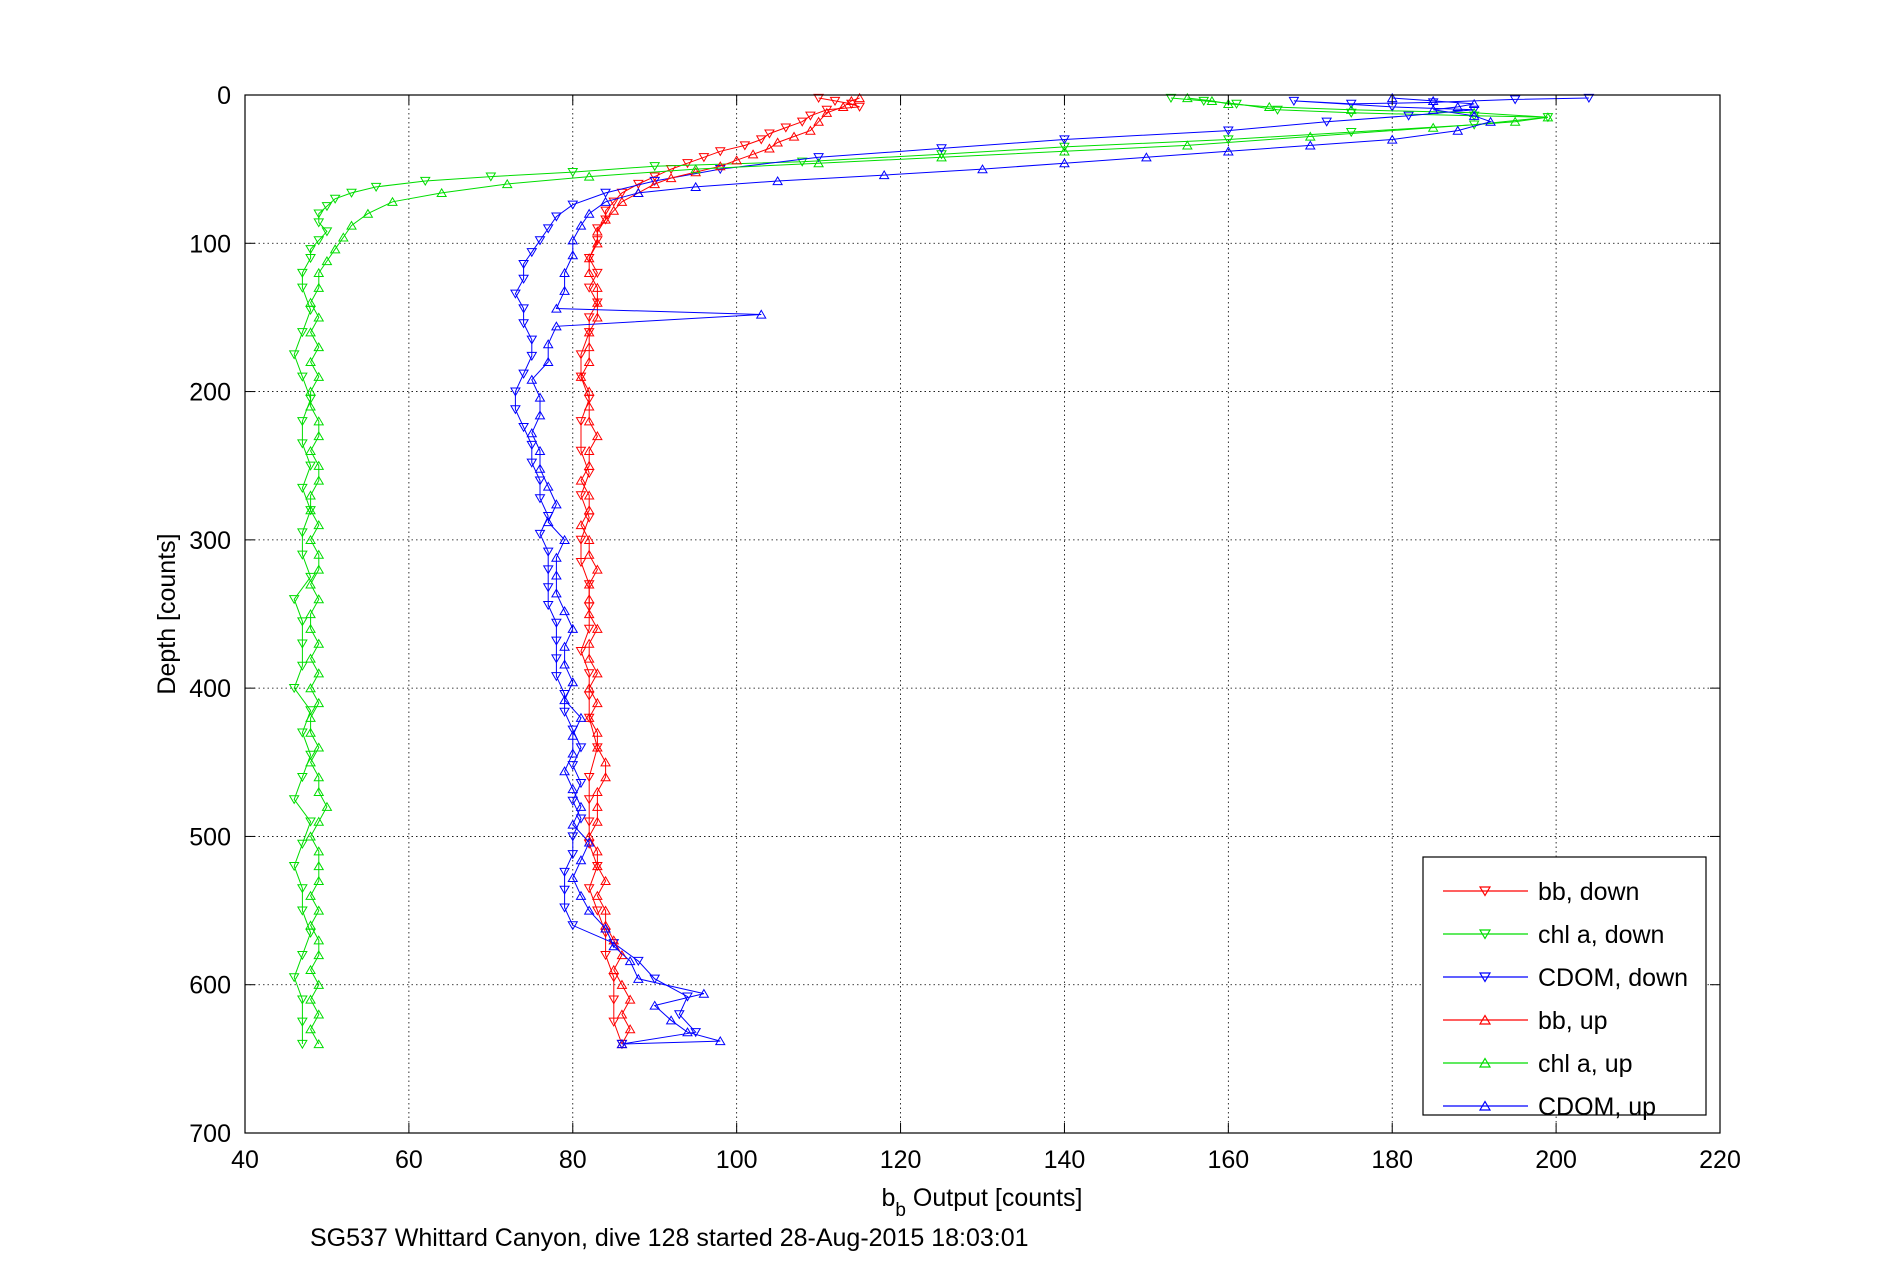  Describe the element at coordinates (210, 393) in the screenshot. I see `y-tick-label: 200` at that location.